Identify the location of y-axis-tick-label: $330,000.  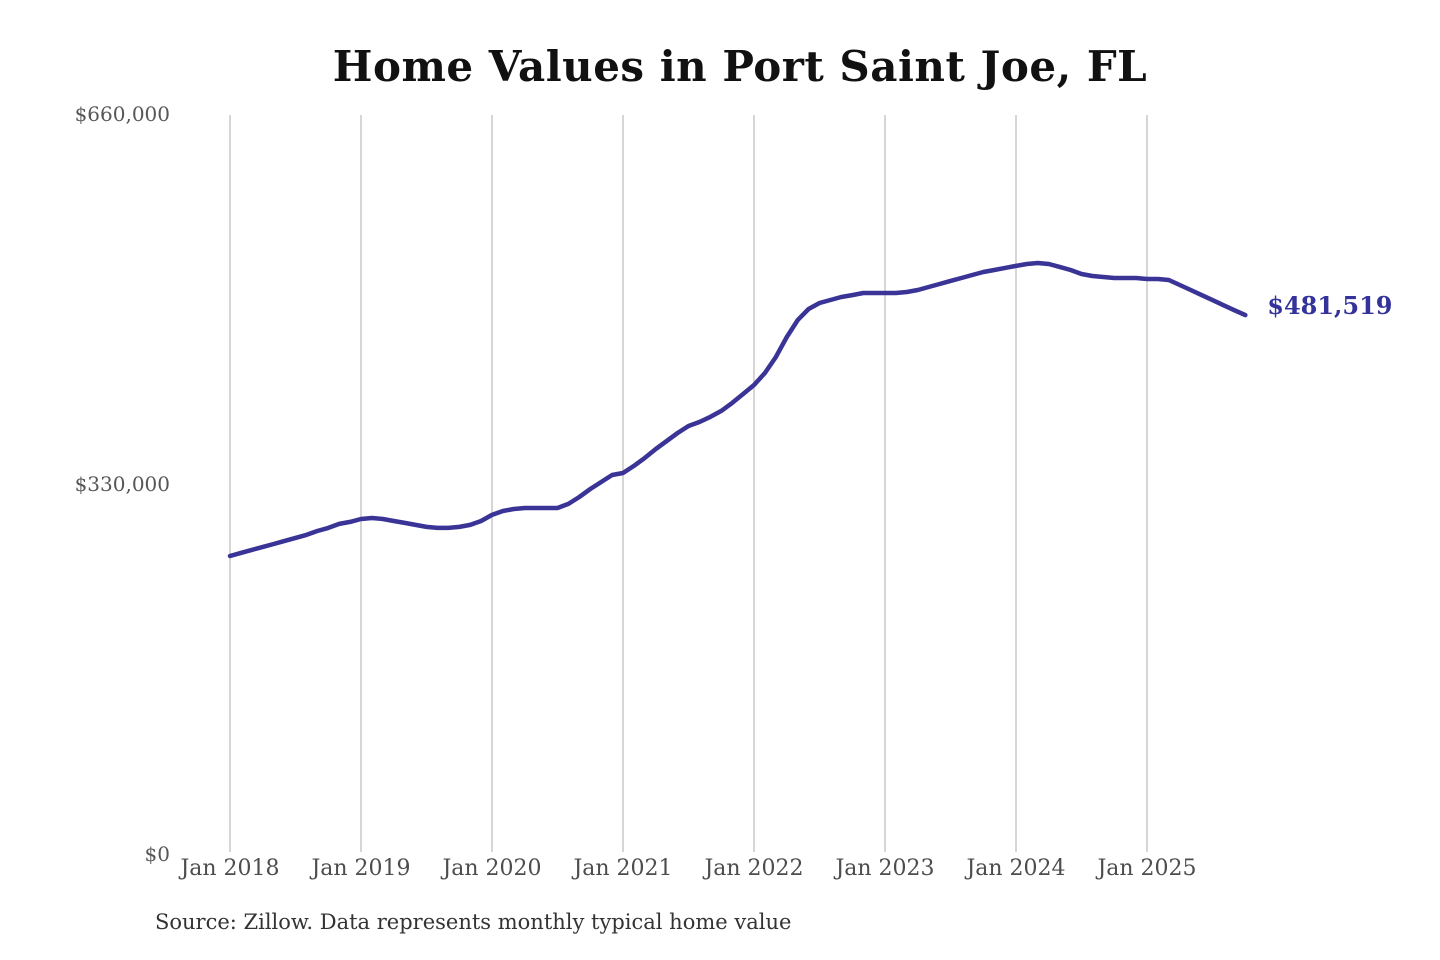
(122, 484).